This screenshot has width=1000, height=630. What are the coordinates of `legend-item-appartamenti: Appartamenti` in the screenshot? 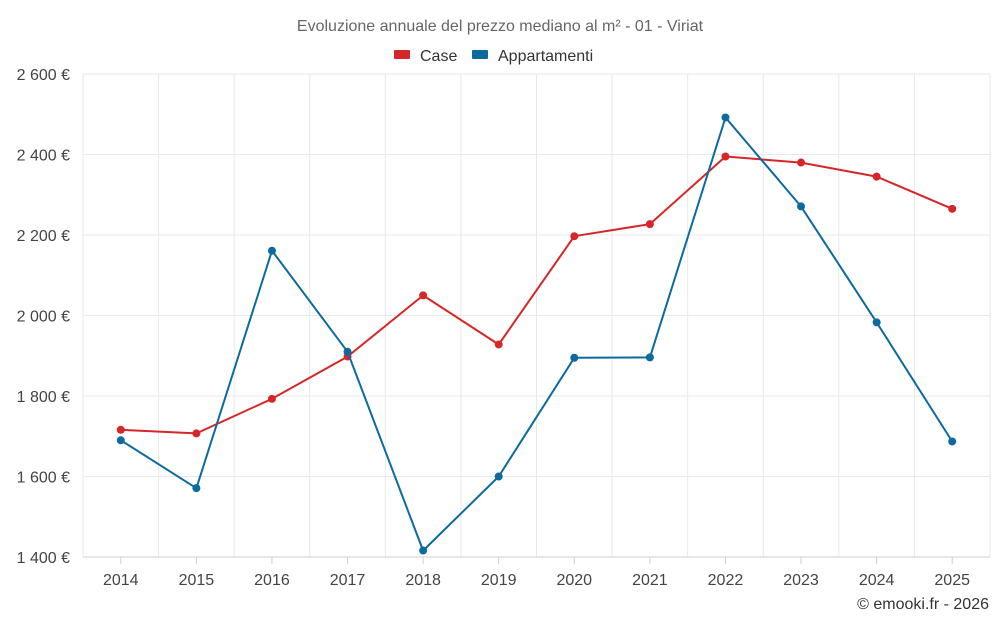 It's located at (532, 56).